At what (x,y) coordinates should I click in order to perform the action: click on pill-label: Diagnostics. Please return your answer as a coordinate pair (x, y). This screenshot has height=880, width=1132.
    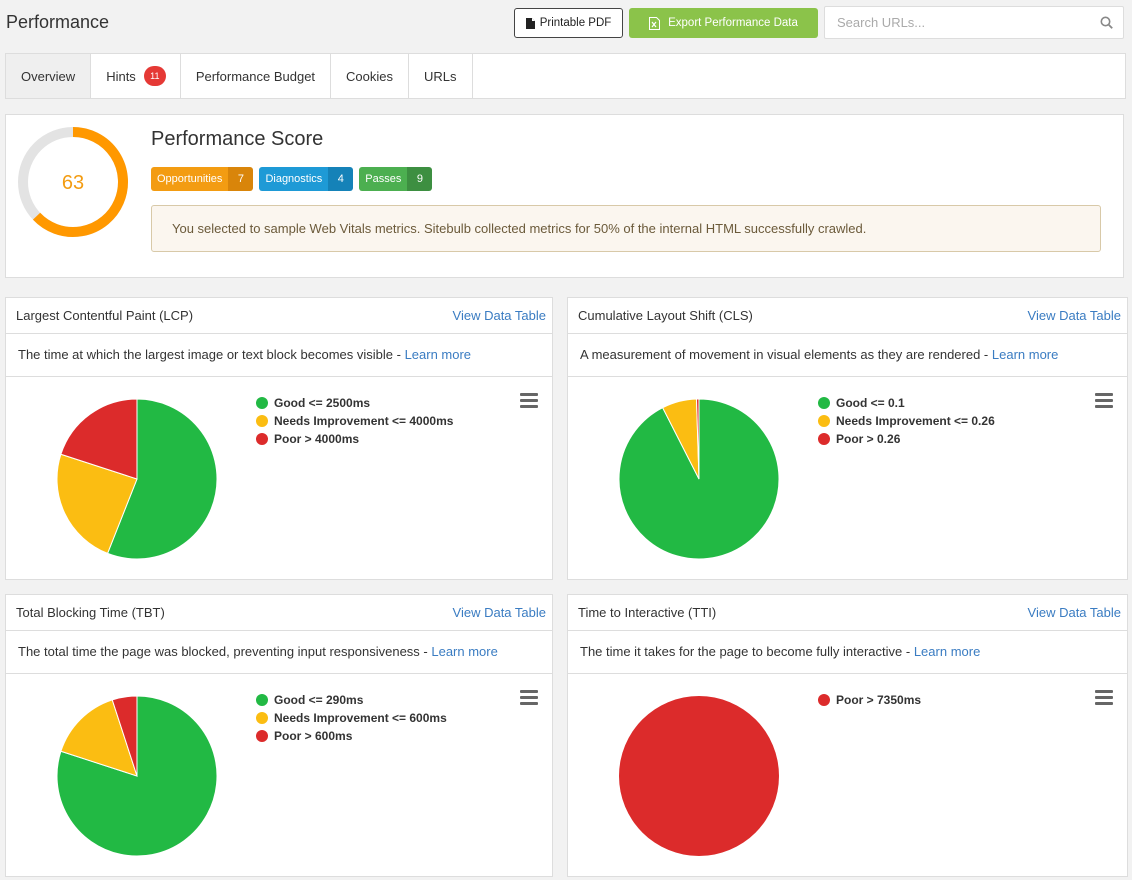
    Looking at the image, I should click on (294, 179).